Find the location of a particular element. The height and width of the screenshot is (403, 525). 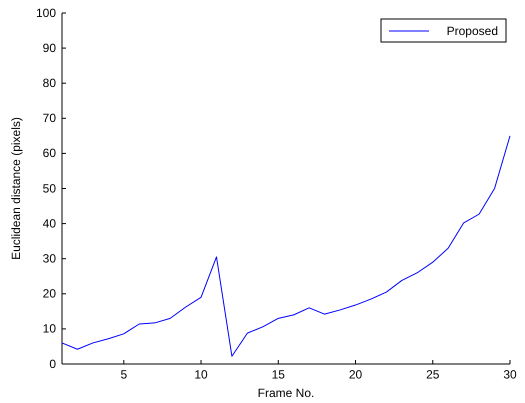

y-tick-label: 80 is located at coordinates (49, 83).